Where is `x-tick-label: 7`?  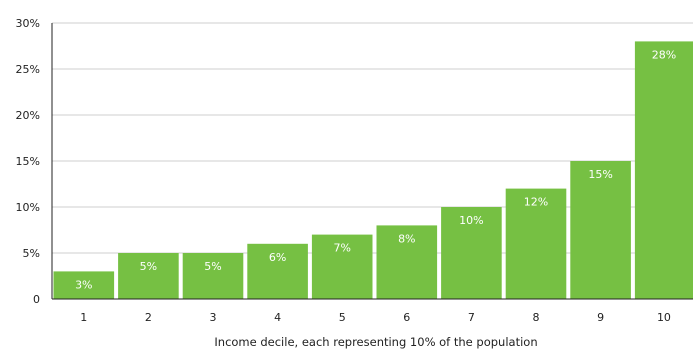
x-tick-label: 7 is located at coordinates (471, 317).